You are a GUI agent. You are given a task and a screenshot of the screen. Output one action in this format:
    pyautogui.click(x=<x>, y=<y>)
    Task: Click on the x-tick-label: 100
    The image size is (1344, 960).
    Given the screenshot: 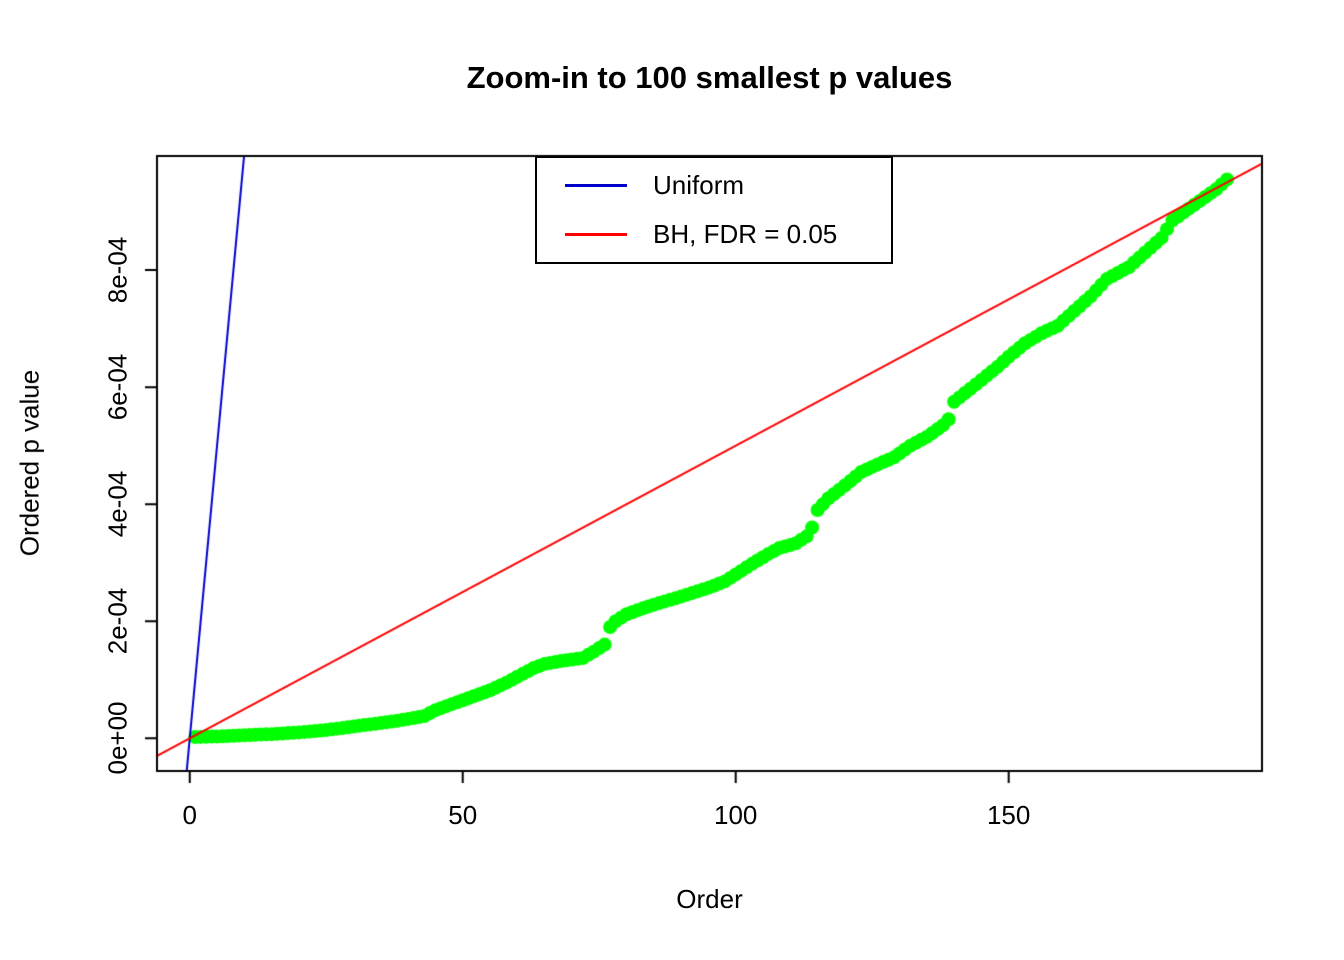 What is the action you would take?
    pyautogui.click(x=736, y=815)
    